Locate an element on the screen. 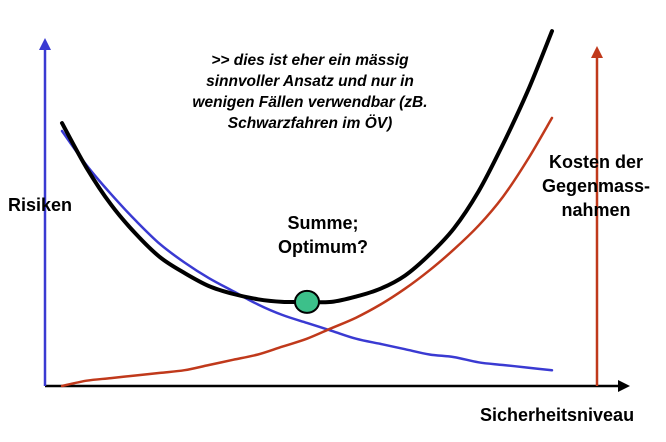  costs-label: Kosten der Gegenmass- nahmen is located at coordinates (596, 186).